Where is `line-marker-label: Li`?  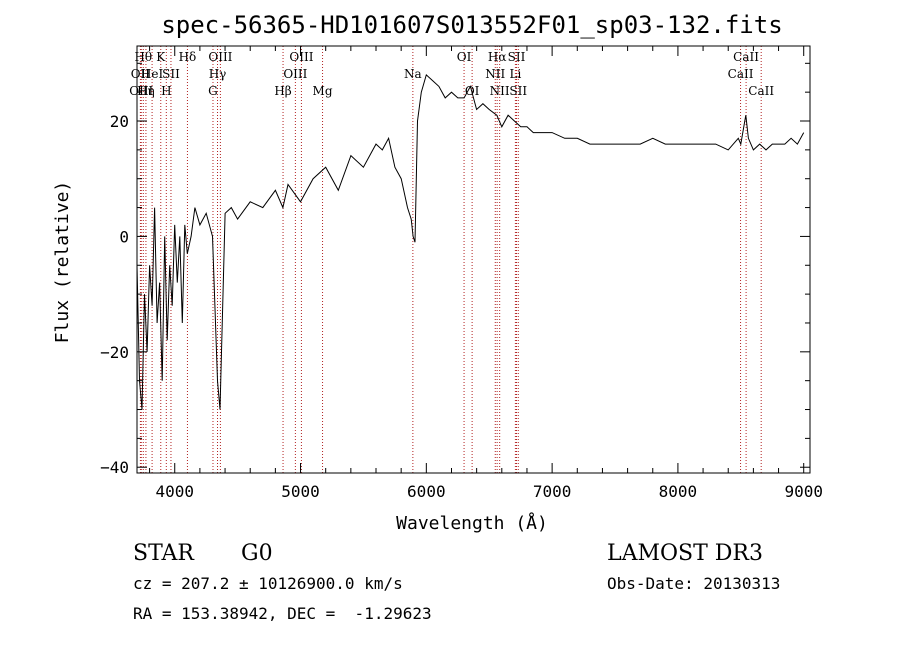
line-marker-label: Li is located at coordinates (515, 74).